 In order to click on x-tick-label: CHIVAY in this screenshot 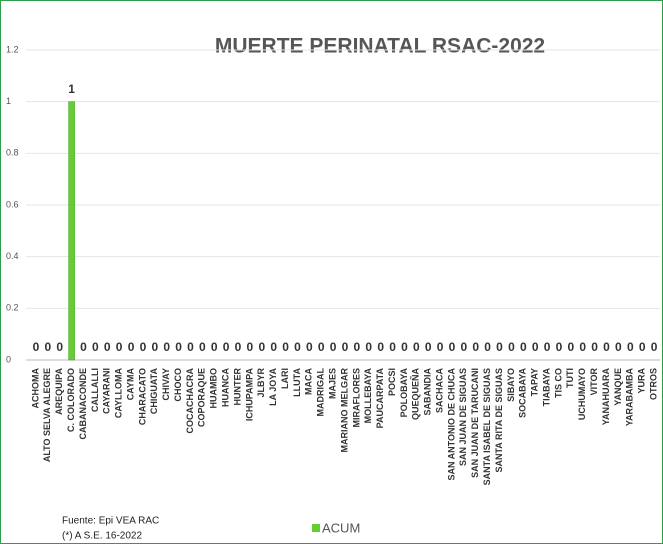, I will do `click(166, 384)`.